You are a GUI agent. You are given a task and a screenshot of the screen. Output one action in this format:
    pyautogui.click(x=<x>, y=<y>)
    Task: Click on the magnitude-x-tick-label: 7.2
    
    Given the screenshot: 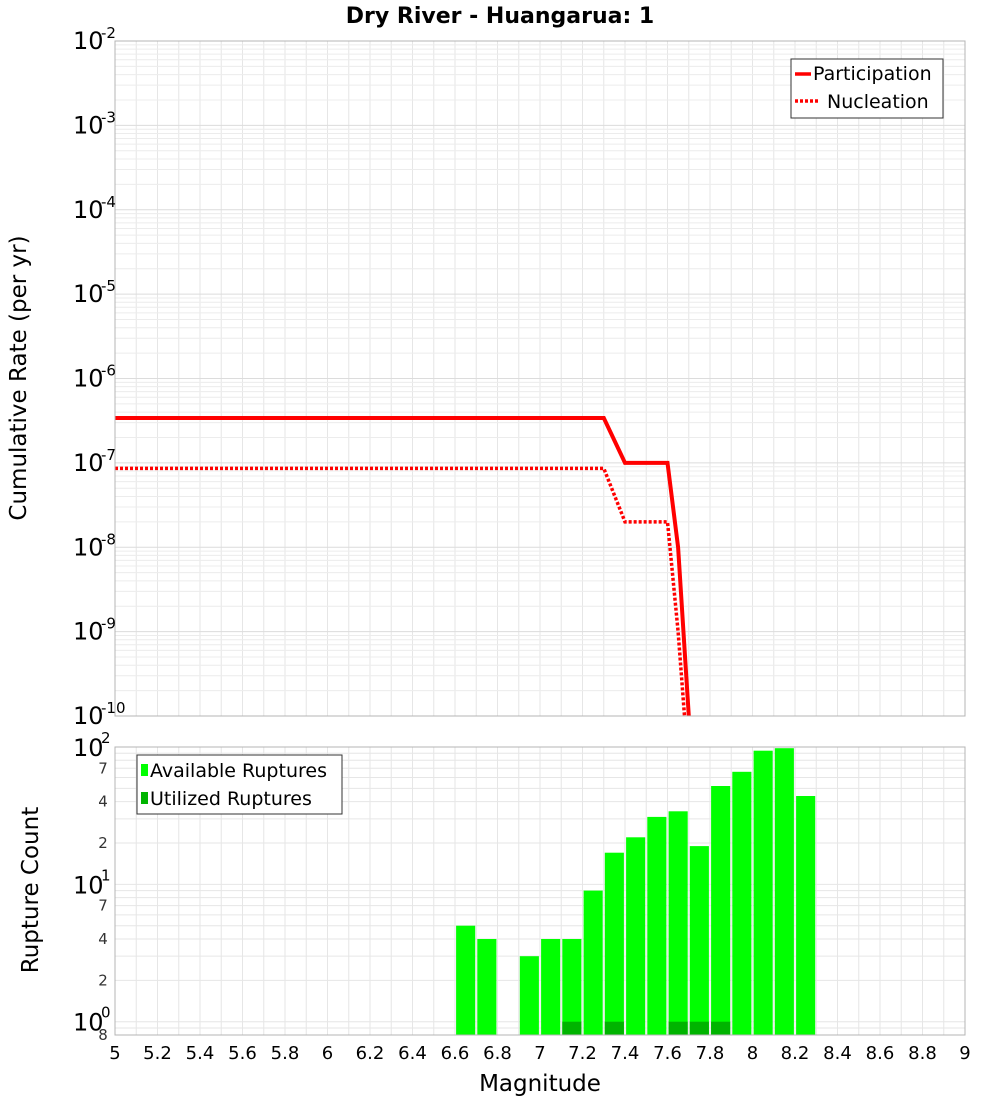 What is the action you would take?
    pyautogui.click(x=582, y=1053)
    